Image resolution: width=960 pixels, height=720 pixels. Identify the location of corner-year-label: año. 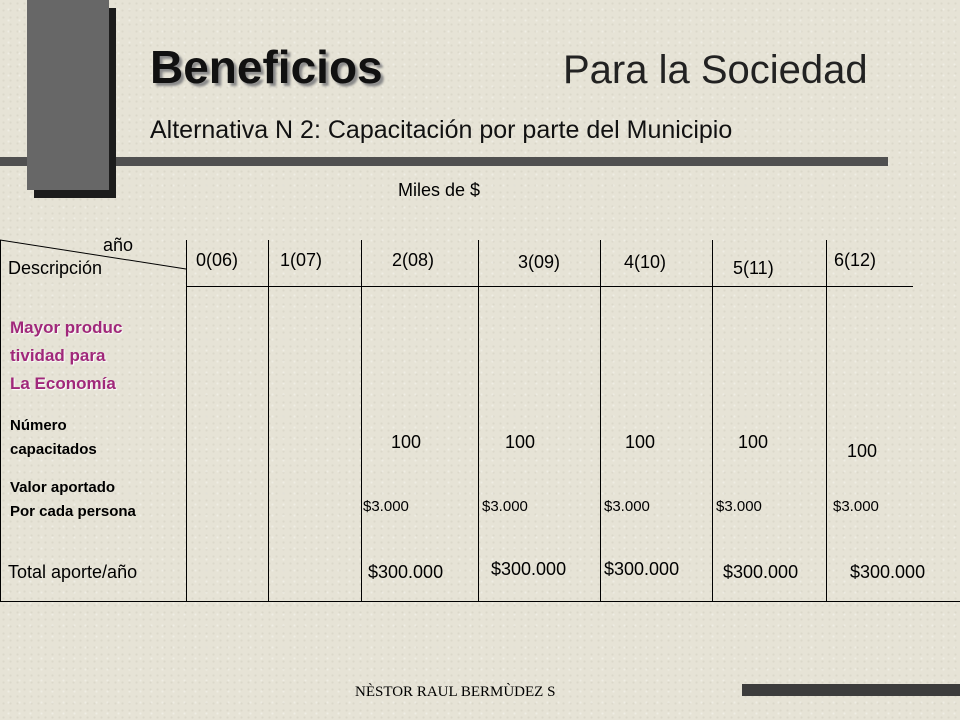
(118, 245).